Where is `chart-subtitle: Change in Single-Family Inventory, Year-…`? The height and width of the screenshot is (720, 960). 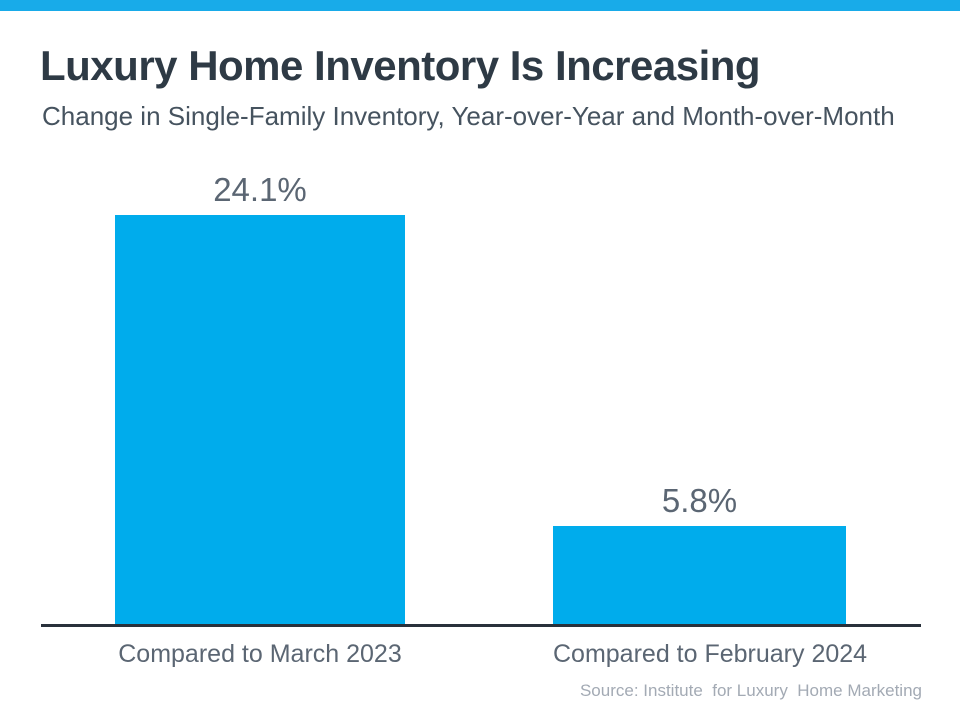 chart-subtitle: Change in Single-Family Inventory, Year-… is located at coordinates (468, 116).